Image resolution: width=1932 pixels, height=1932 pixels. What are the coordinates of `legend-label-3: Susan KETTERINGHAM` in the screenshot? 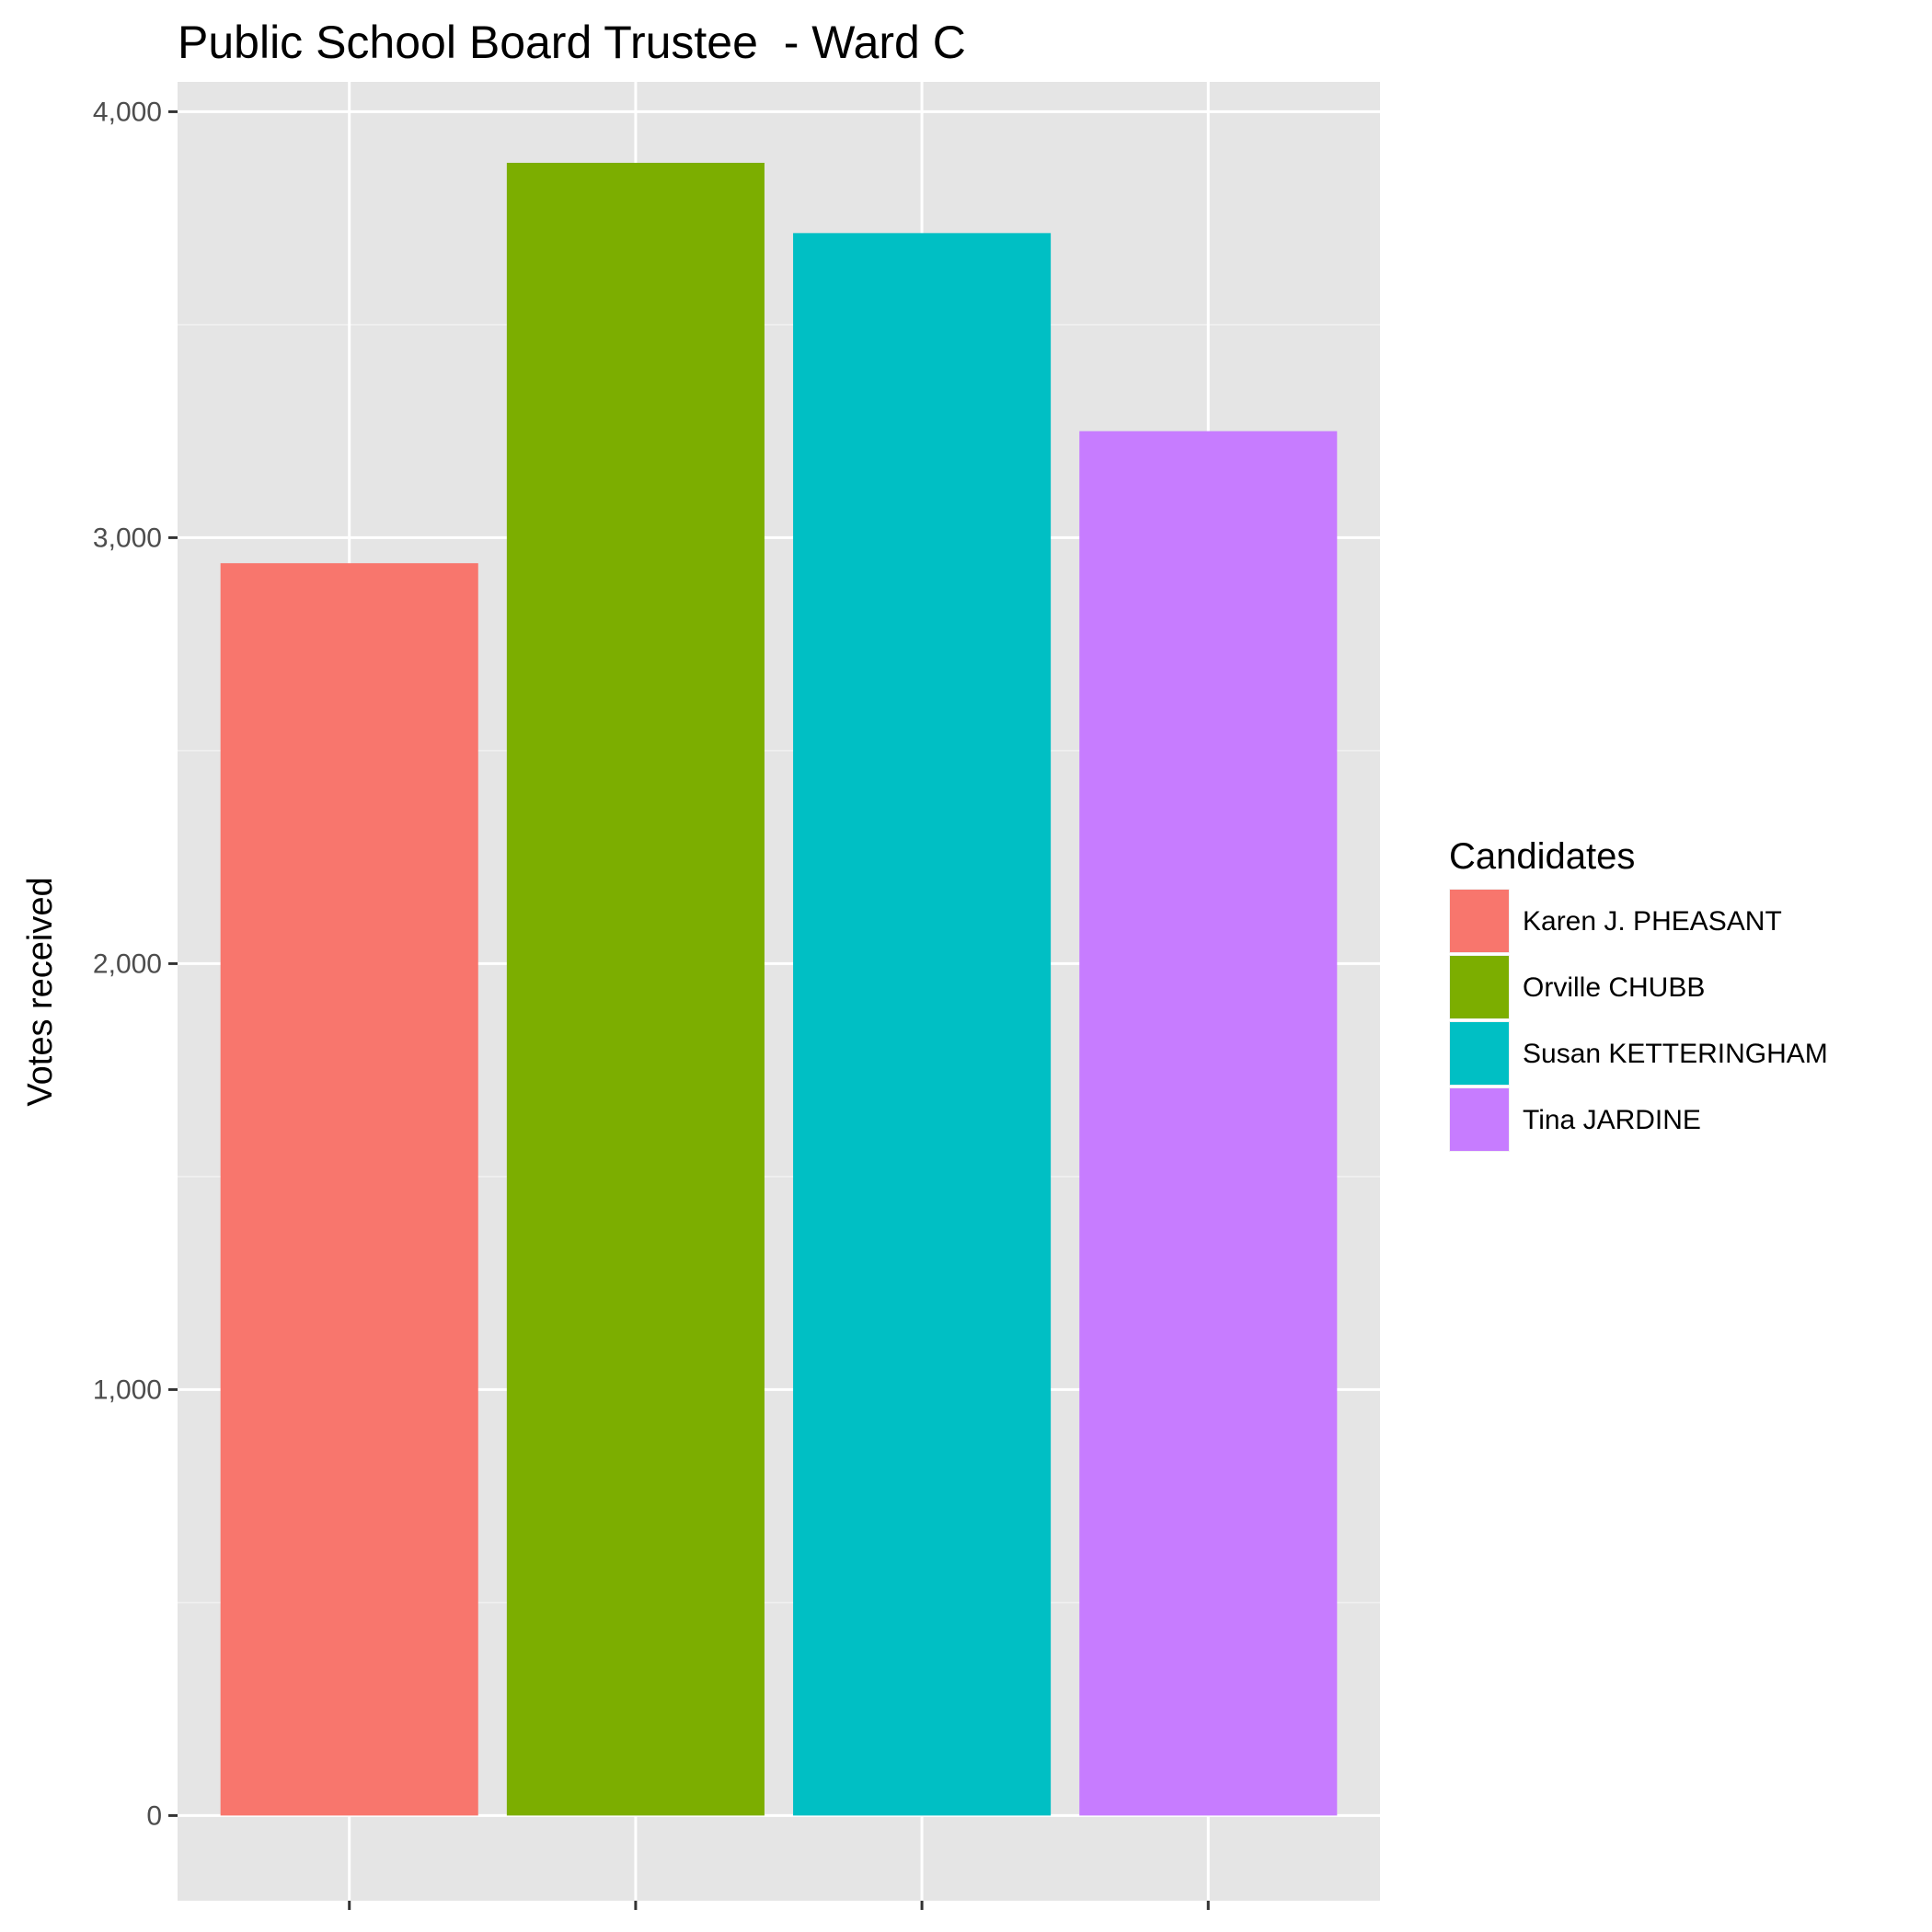 It's located at (1675, 1054).